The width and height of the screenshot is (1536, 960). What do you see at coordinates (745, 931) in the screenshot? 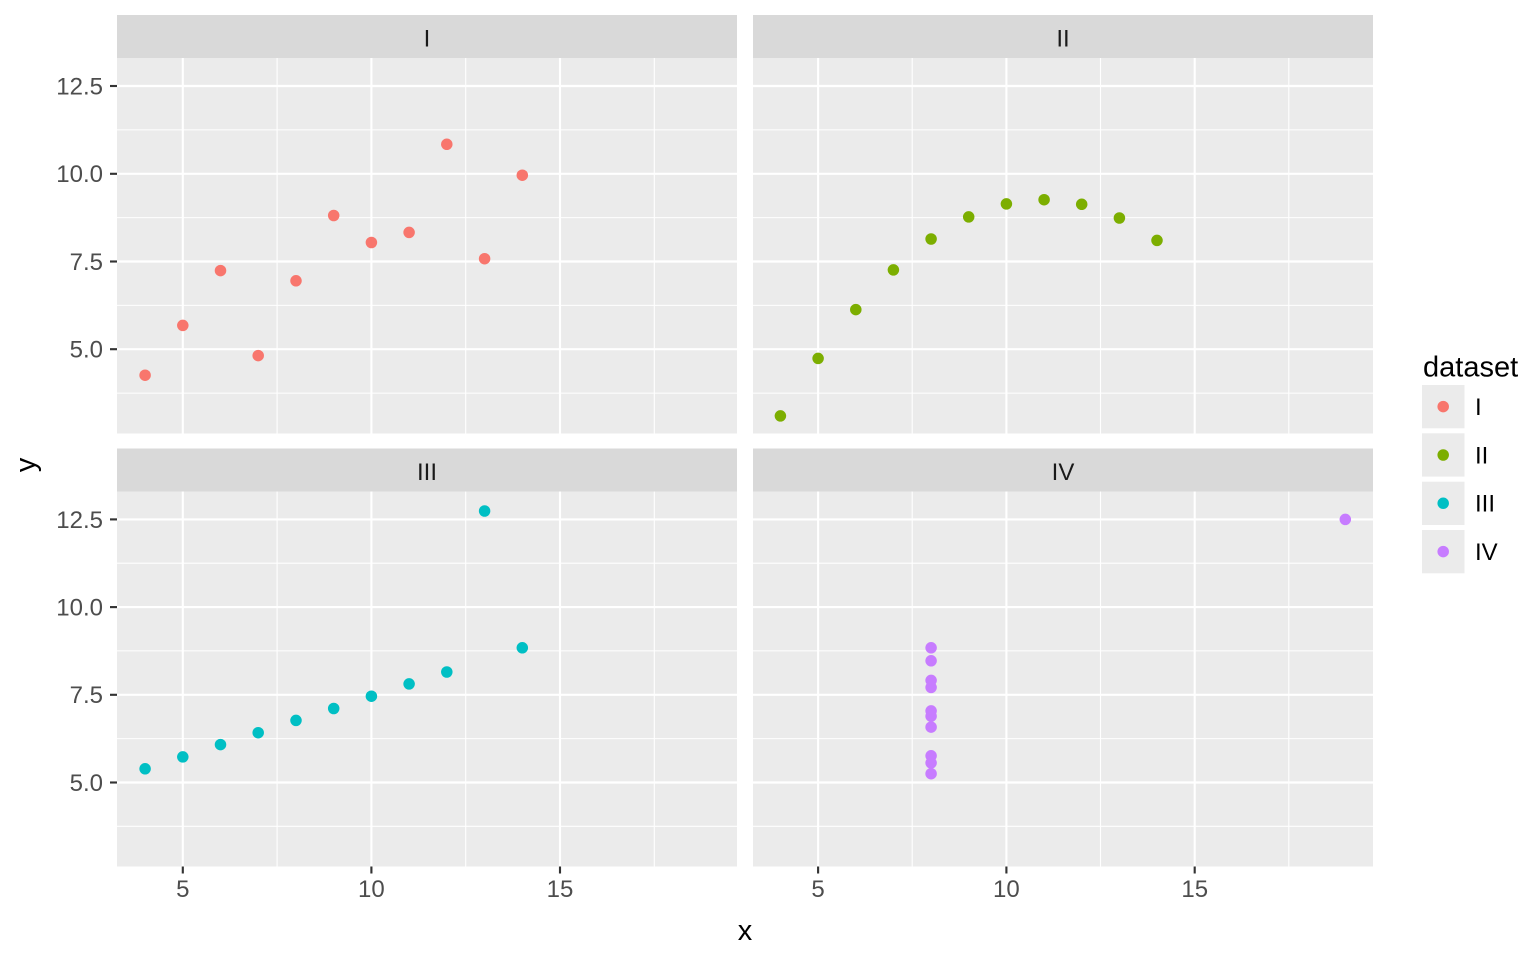
I see `svg-text: x` at bounding box center [745, 931].